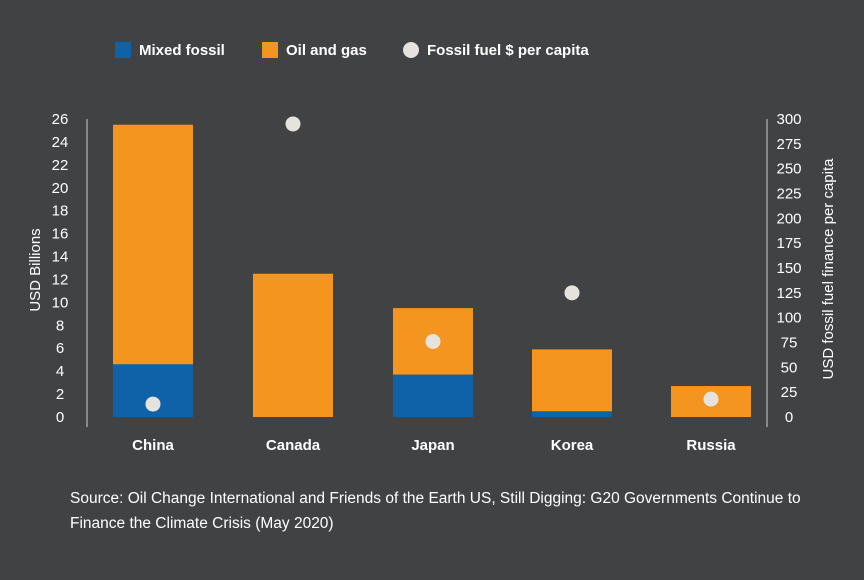 This screenshot has height=580, width=864. Describe the element at coordinates (60, 302) in the screenshot. I see `y-tick-label: 10` at that location.